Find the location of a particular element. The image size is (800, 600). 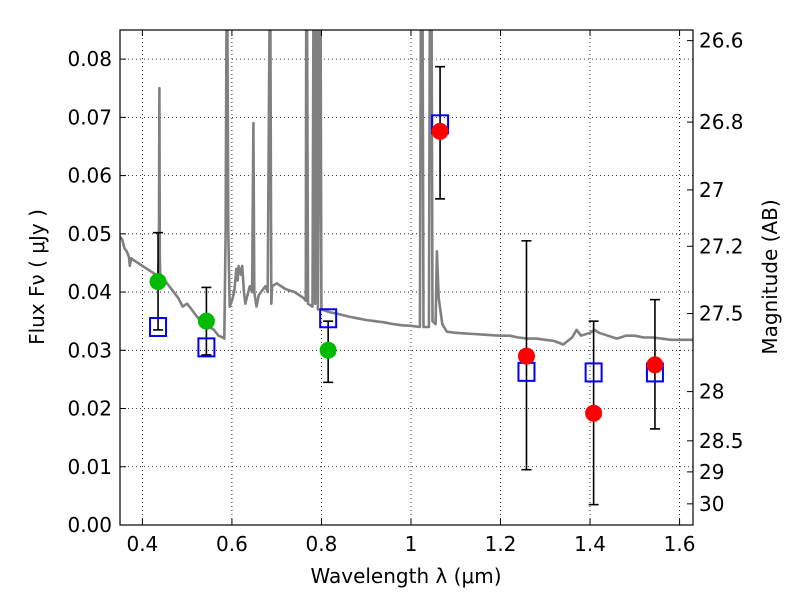

x-tick-label: 1.4 is located at coordinates (590, 544).